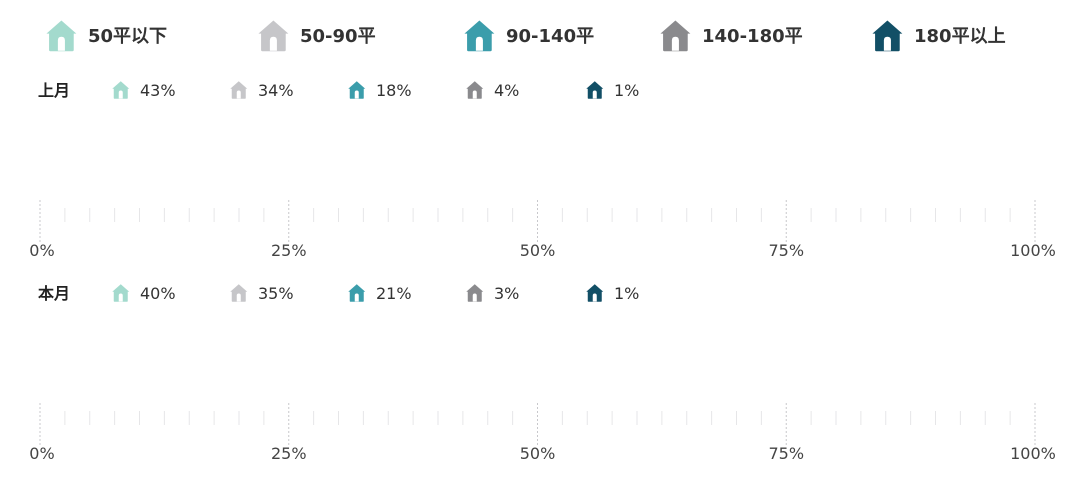 The height and width of the screenshot is (493, 1080). What do you see at coordinates (158, 293) in the screenshot?
I see `value-label: 40%` at bounding box center [158, 293].